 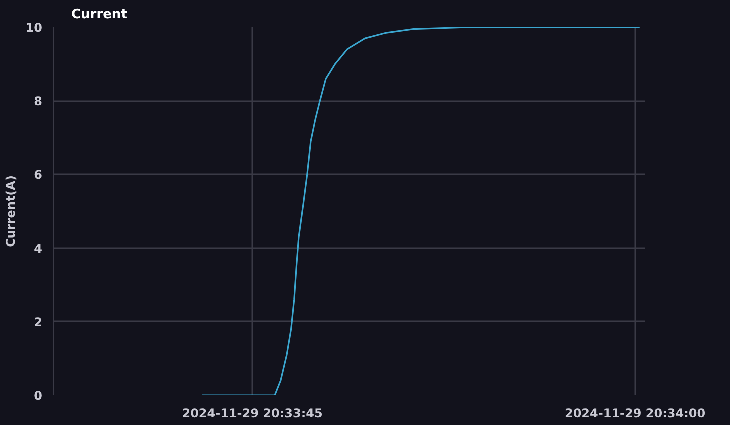 What do you see at coordinates (38, 175) in the screenshot?
I see `y-tick-label: 6` at bounding box center [38, 175].